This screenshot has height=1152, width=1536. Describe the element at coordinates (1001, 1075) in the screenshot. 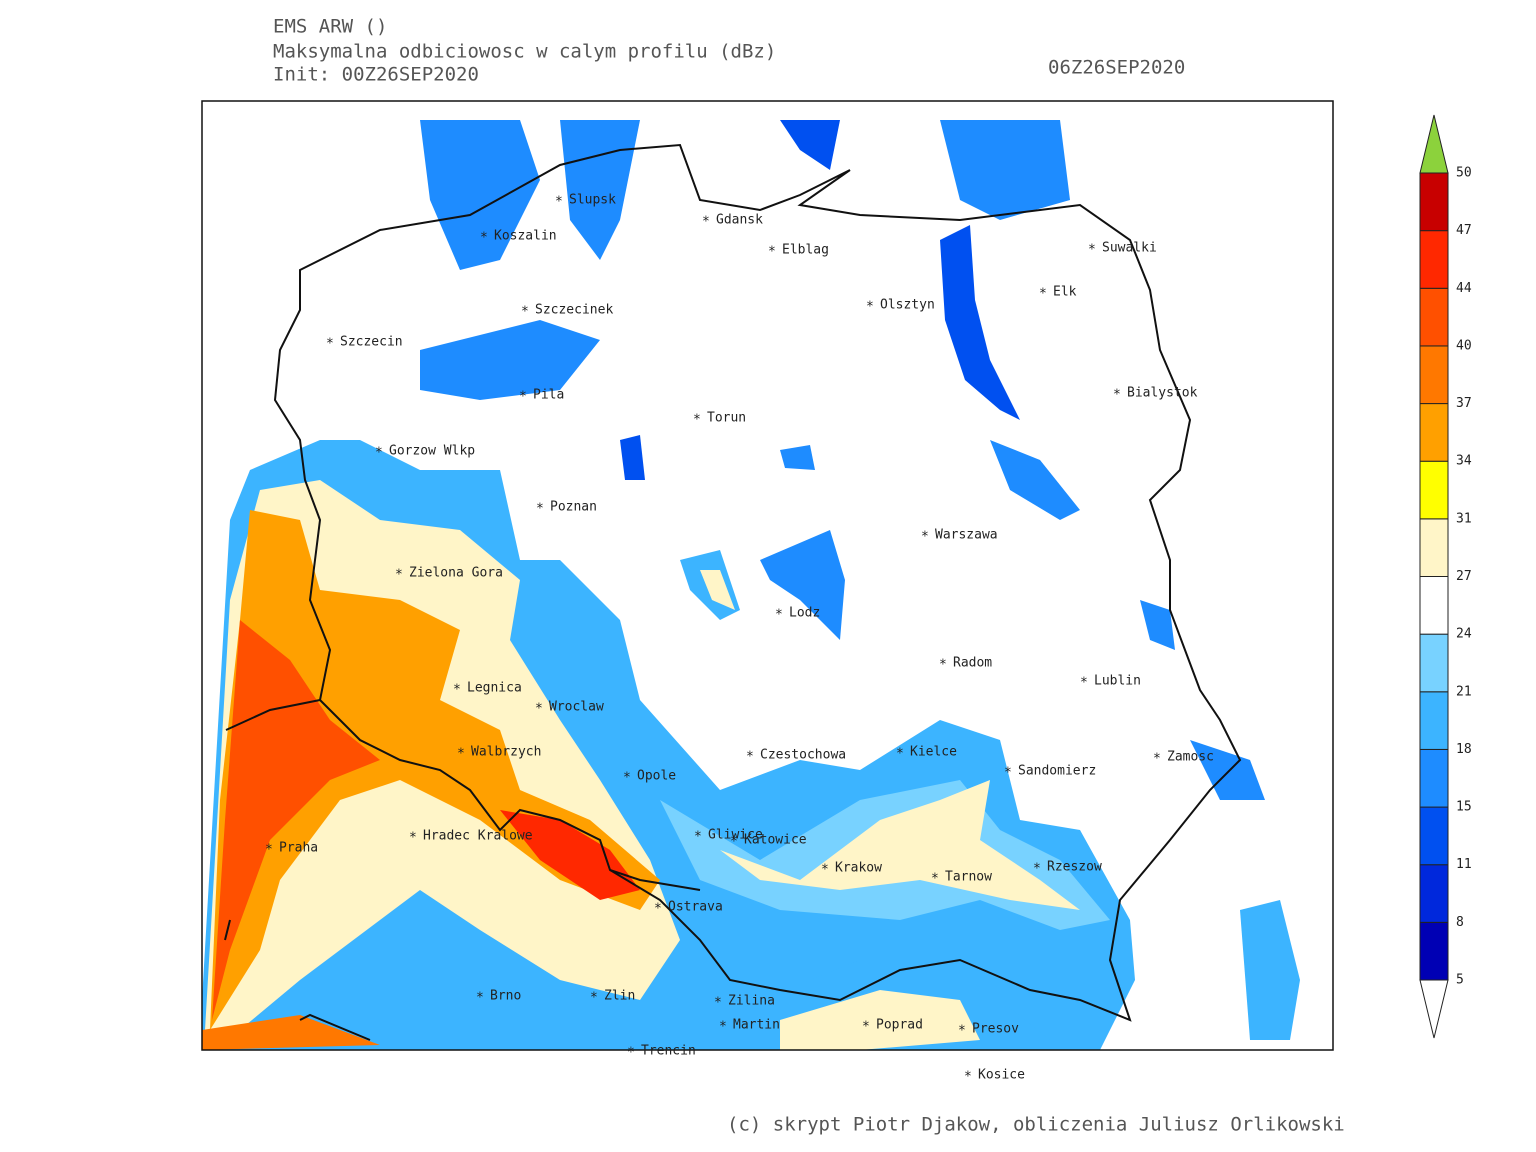

I see `city-label: Kosice` at that location.